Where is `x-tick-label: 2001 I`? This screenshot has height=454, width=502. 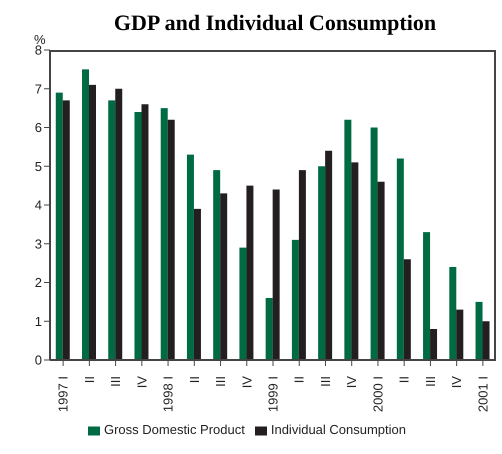 x-tick-label: 2001 I is located at coordinates (482, 394).